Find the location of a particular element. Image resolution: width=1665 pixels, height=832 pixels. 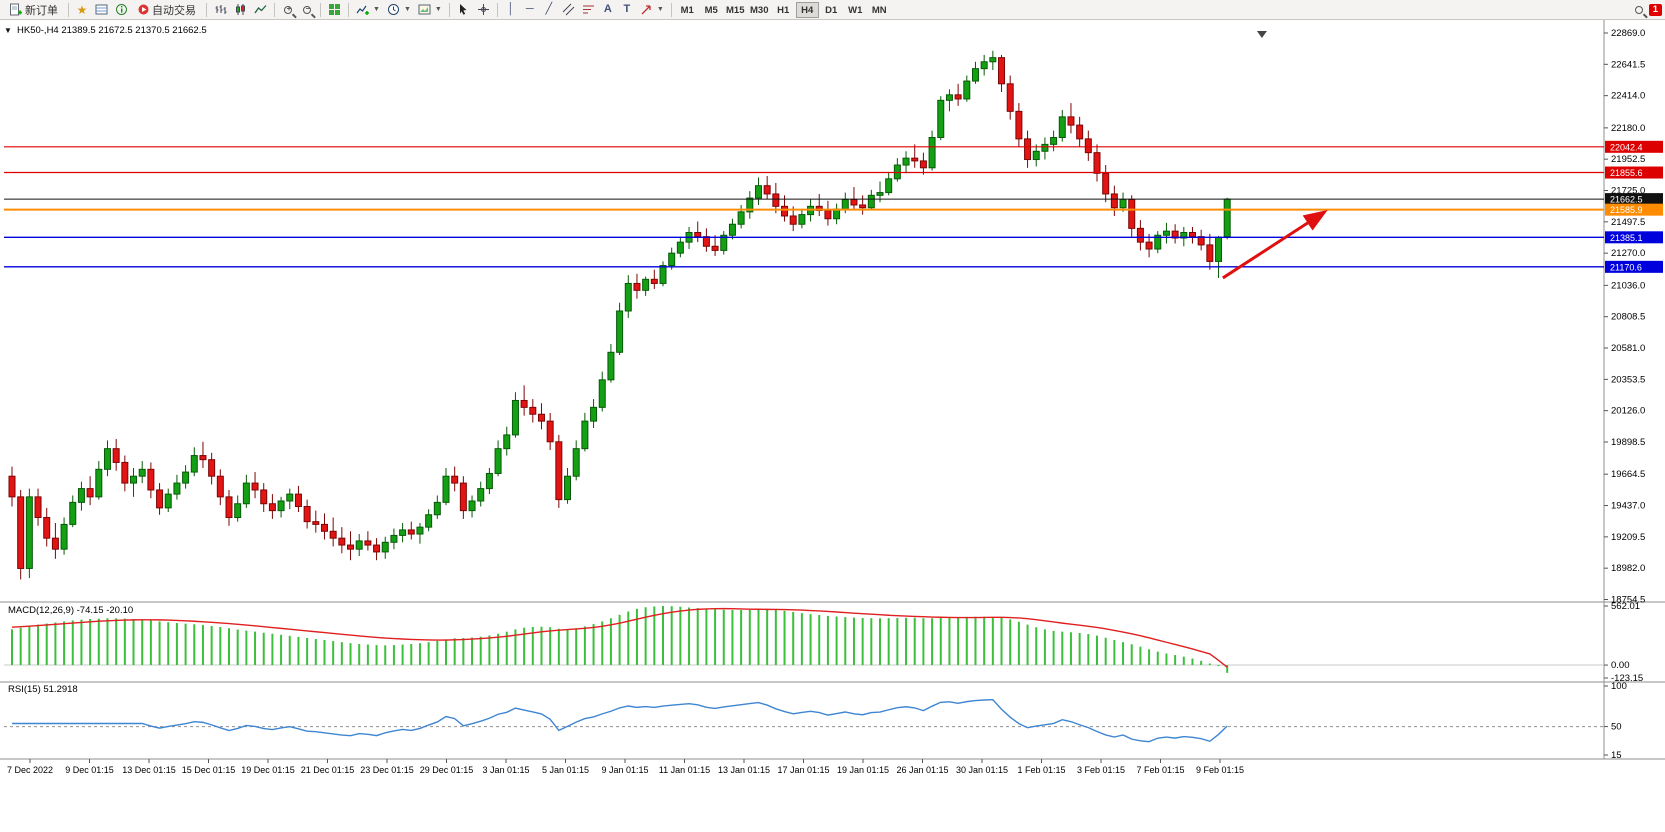

text-tool-icon: A is located at coordinates (607, 9).